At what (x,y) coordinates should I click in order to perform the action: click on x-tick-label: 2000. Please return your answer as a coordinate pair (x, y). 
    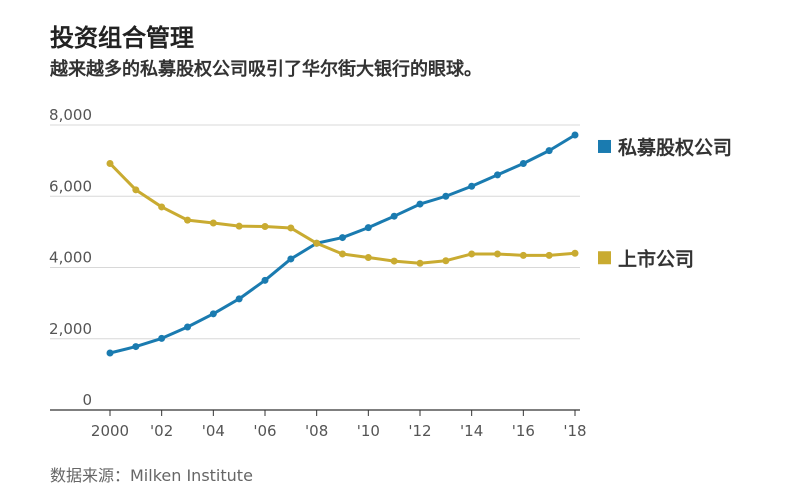
    Looking at the image, I should click on (110, 431).